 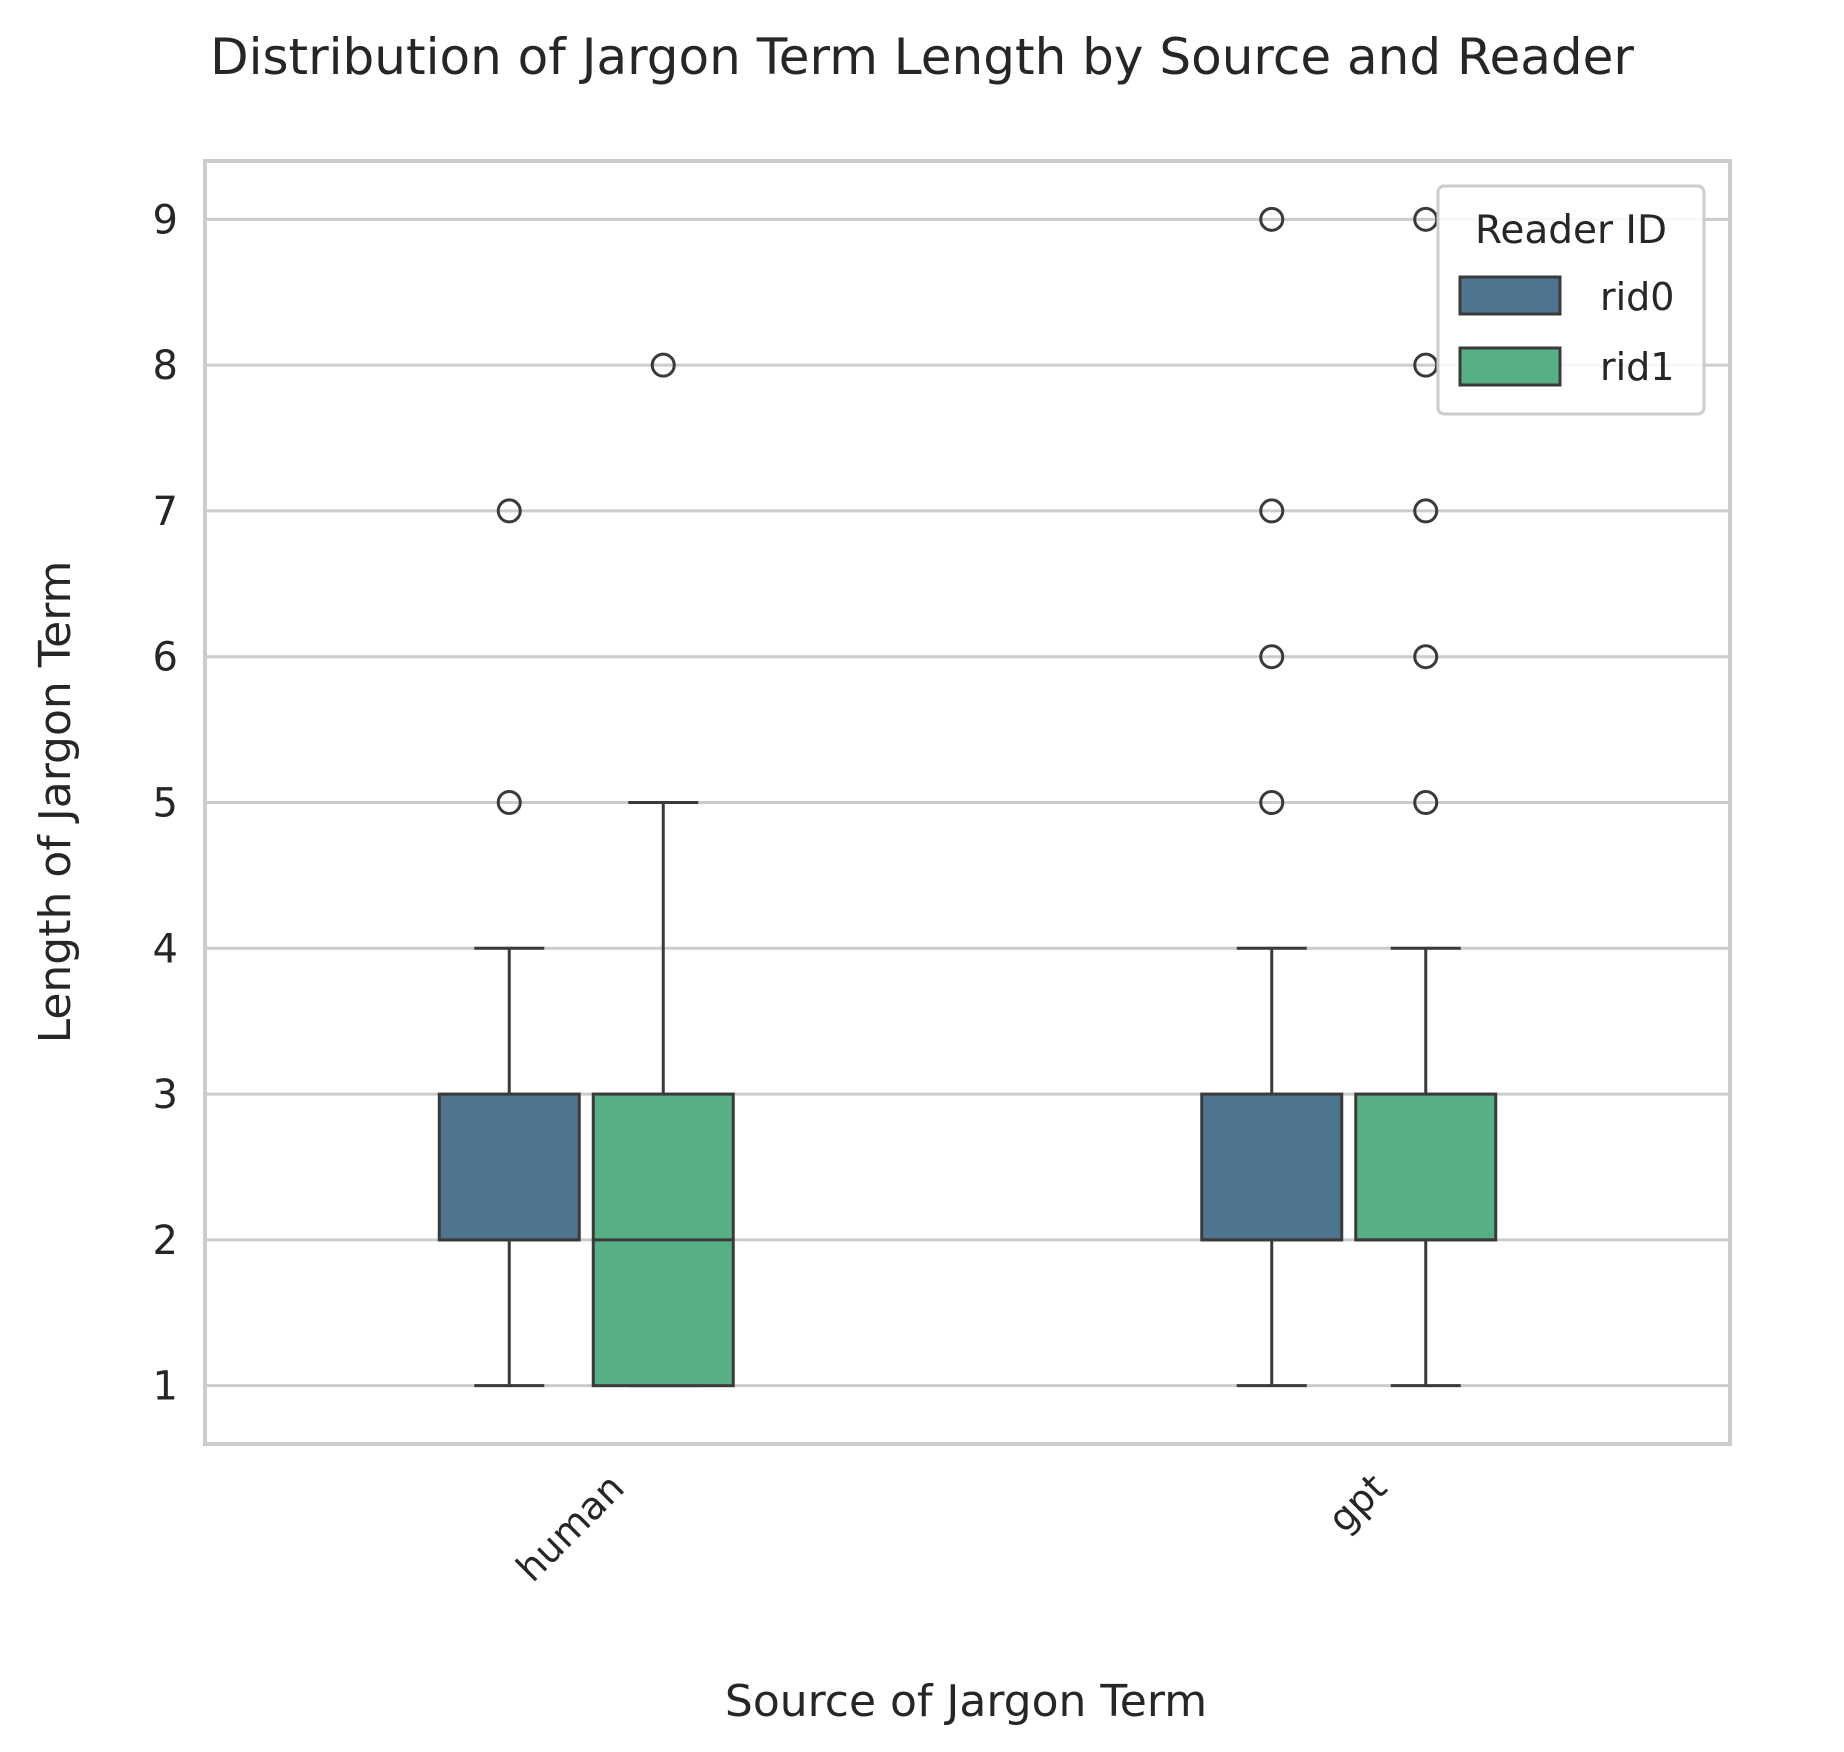 I want to click on legend-title: Reader ID, so click(x=1571, y=230).